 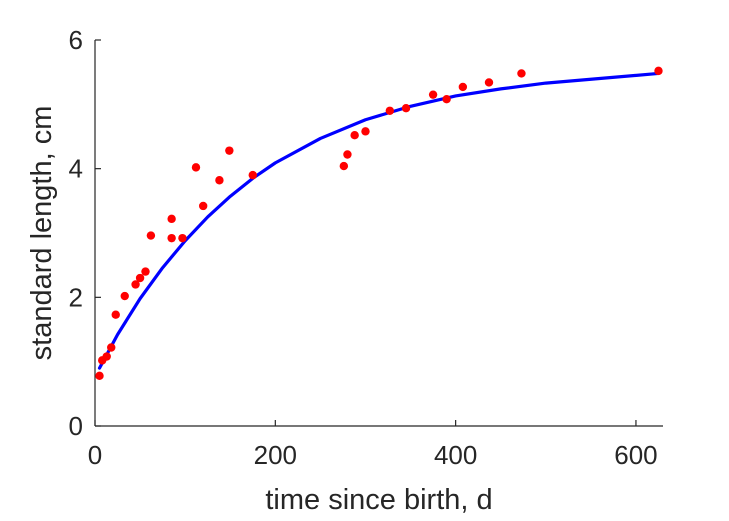 What do you see at coordinates (378, 500) in the screenshot?
I see `x-axis-label: time since birth, d` at bounding box center [378, 500].